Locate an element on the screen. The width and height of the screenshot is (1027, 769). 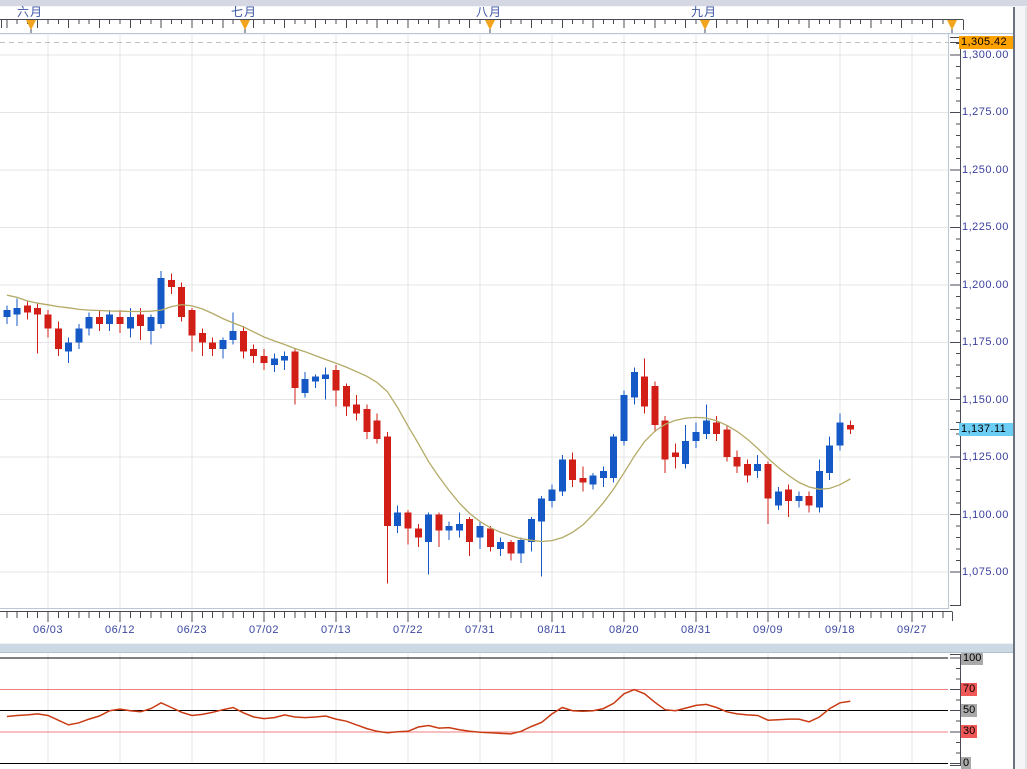
month-ruler is located at coordinates (482, 26).